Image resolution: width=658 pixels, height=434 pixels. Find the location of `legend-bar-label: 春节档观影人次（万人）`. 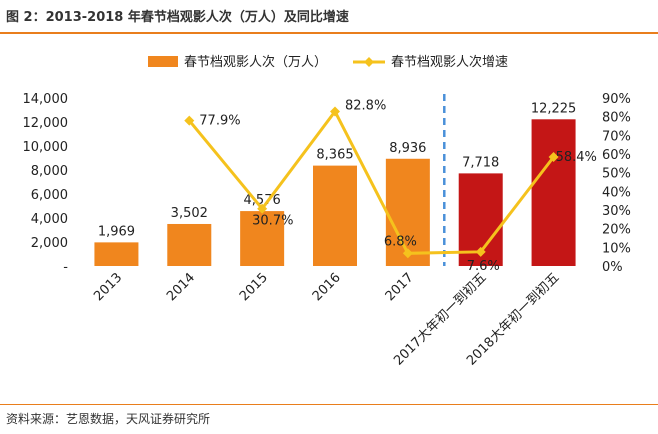

legend-bar-label: 春节档观影人次（万人） is located at coordinates (255, 62).